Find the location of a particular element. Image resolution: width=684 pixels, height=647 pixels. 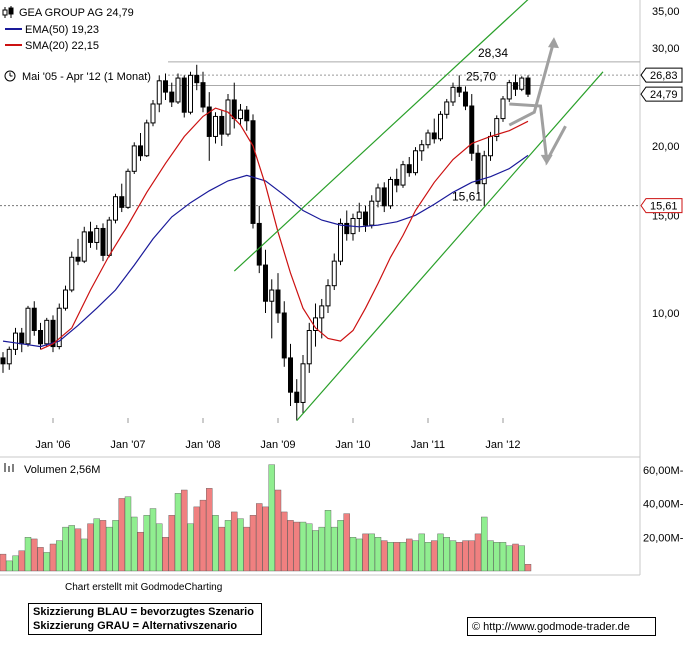

source-url: http://www.godmode-trader.de is located at coordinates (556, 627).